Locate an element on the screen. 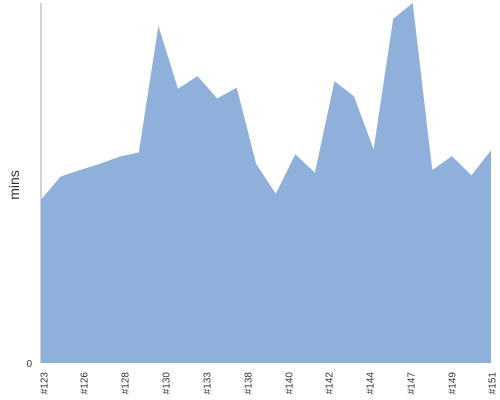  x-tick-label: #133 is located at coordinates (208, 383).